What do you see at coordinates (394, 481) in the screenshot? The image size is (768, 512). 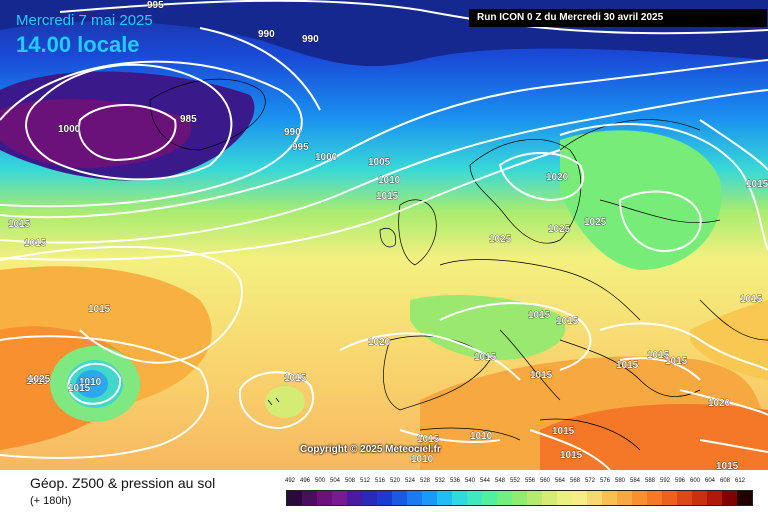 I see `scale-tick-label: 520` at bounding box center [394, 481].